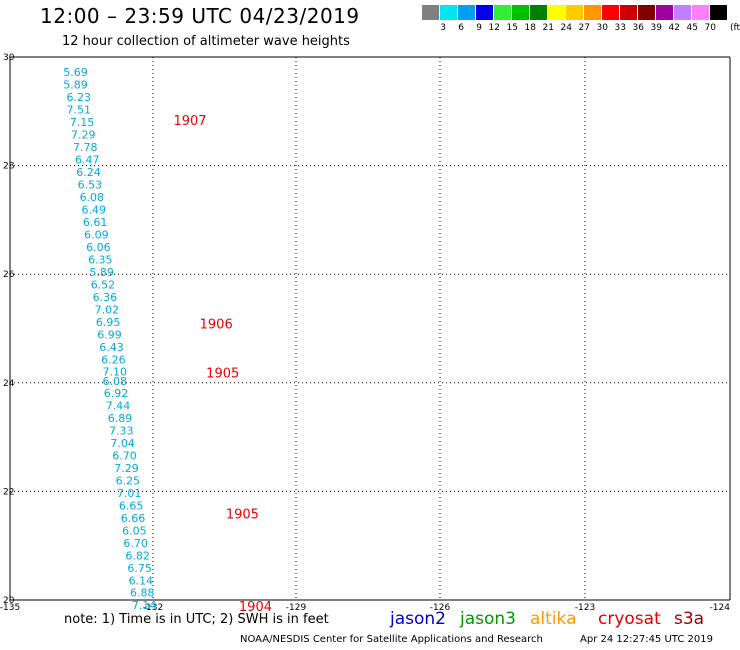 This screenshot has height=650, width=740. What do you see at coordinates (566, 28) in the screenshot?
I see `colorbar-label: 24` at bounding box center [566, 28].